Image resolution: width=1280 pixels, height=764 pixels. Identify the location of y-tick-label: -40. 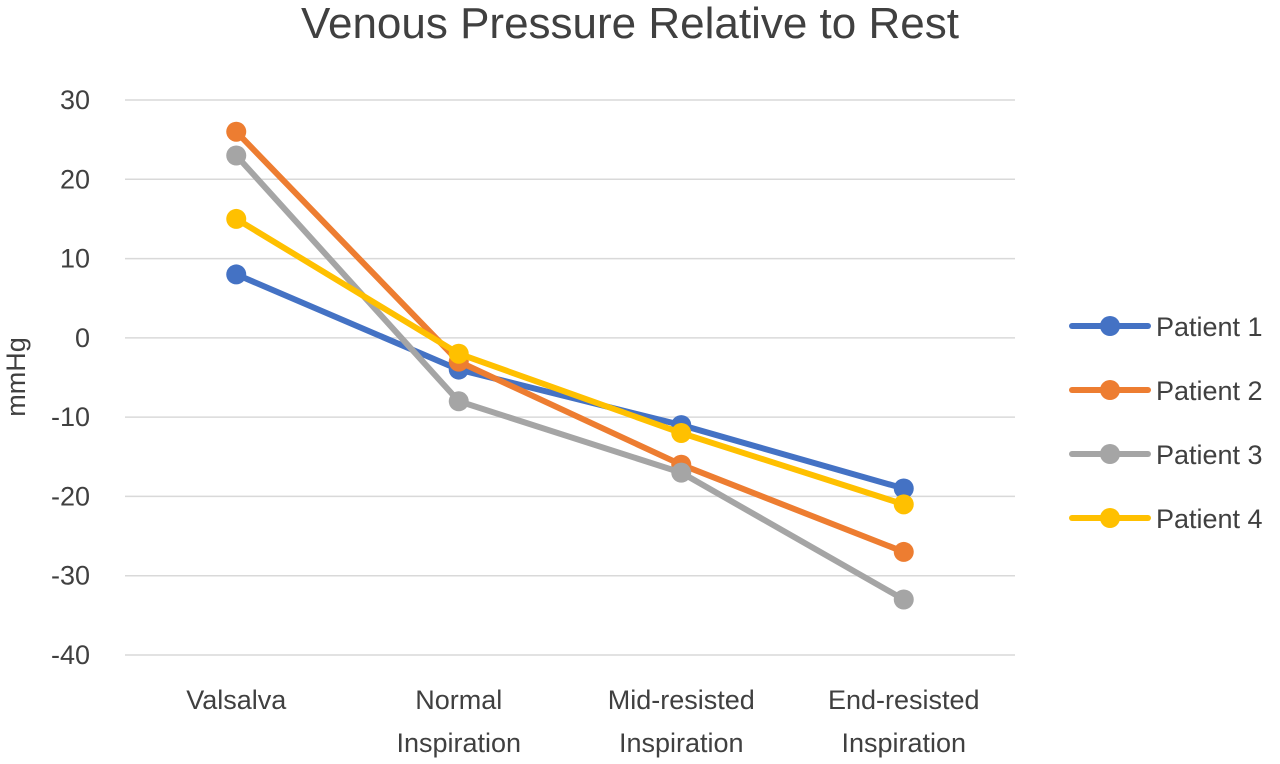
(70, 655).